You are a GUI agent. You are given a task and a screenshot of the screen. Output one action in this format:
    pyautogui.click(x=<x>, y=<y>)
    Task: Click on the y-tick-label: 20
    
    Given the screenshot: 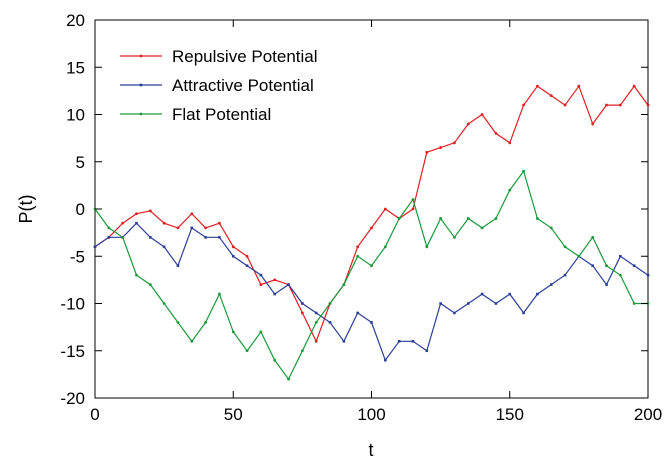 What is the action you would take?
    pyautogui.click(x=75, y=20)
    